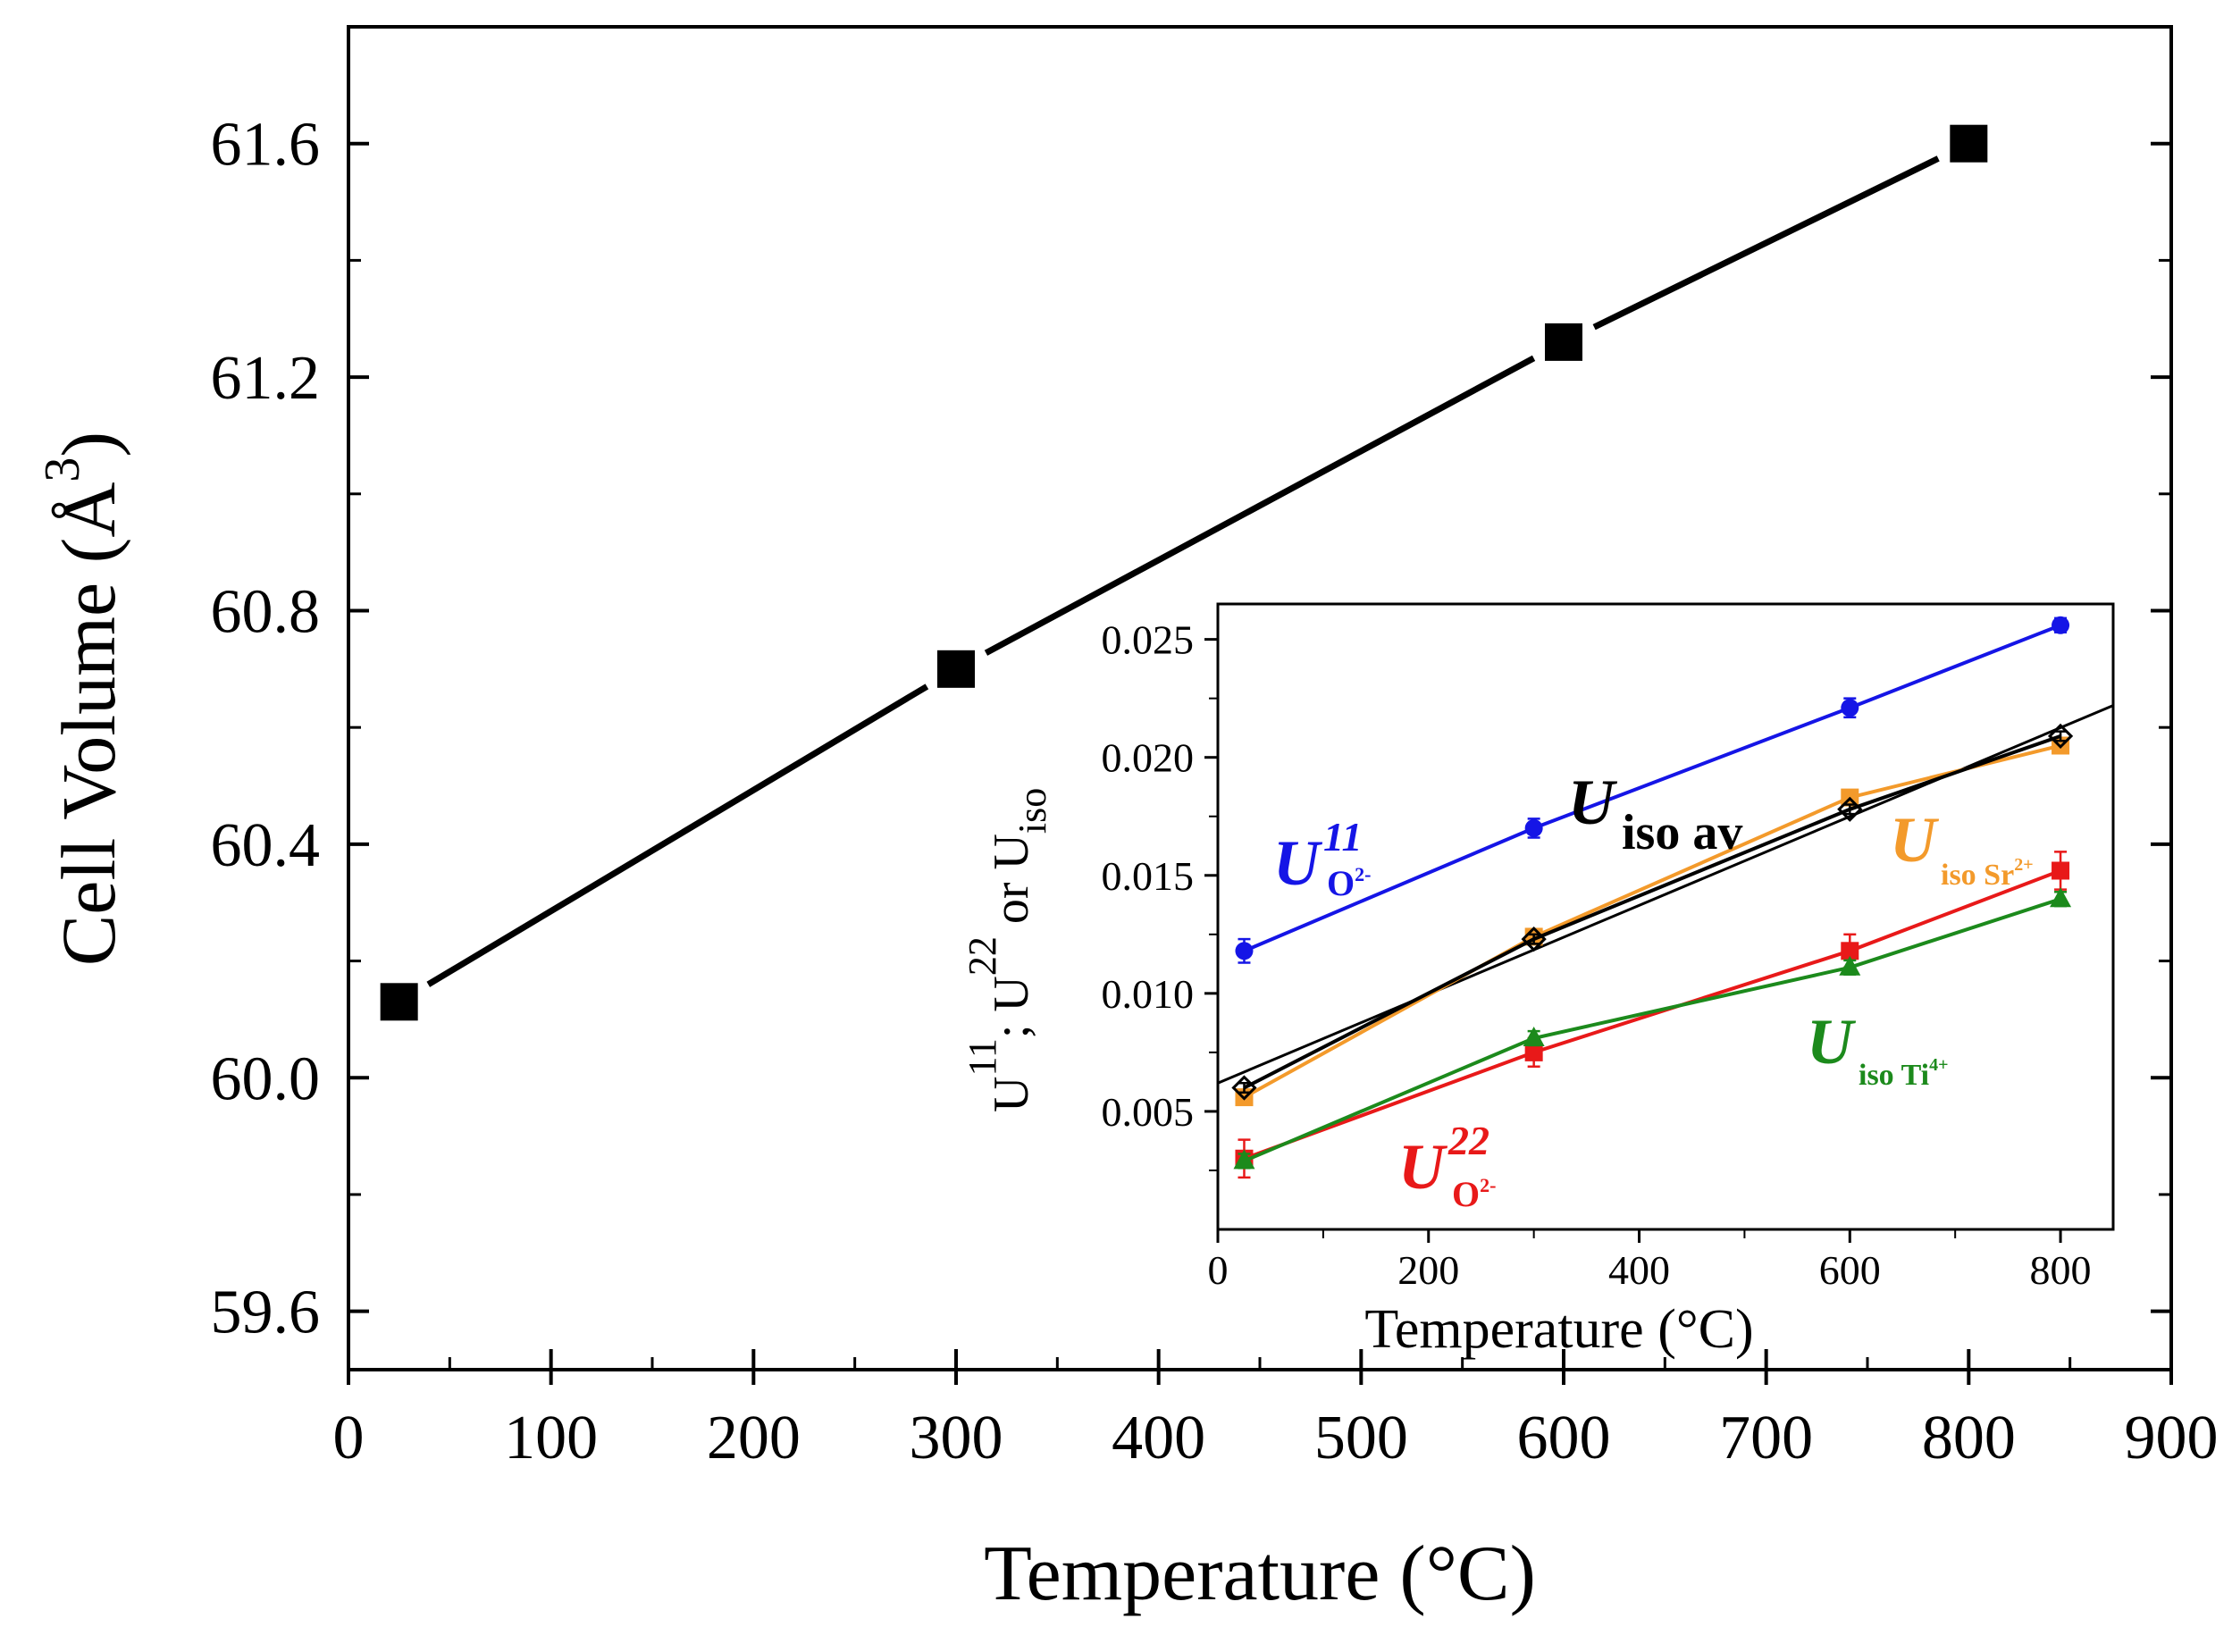 The width and height of the screenshot is (2232, 1652). I want to click on main-y-tick-label: 61.2, so click(266, 378).